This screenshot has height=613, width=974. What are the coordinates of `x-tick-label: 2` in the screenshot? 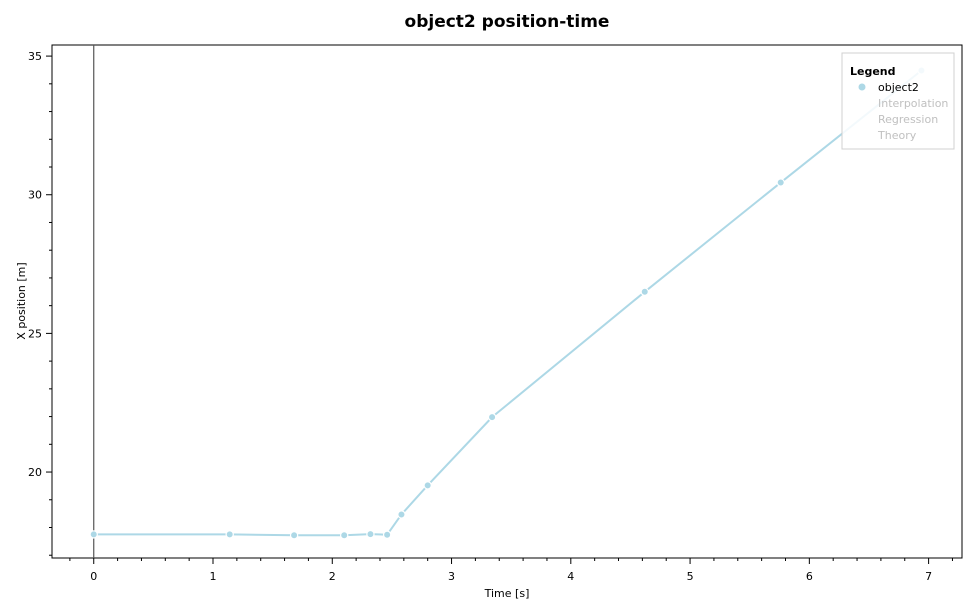 It's located at (332, 576).